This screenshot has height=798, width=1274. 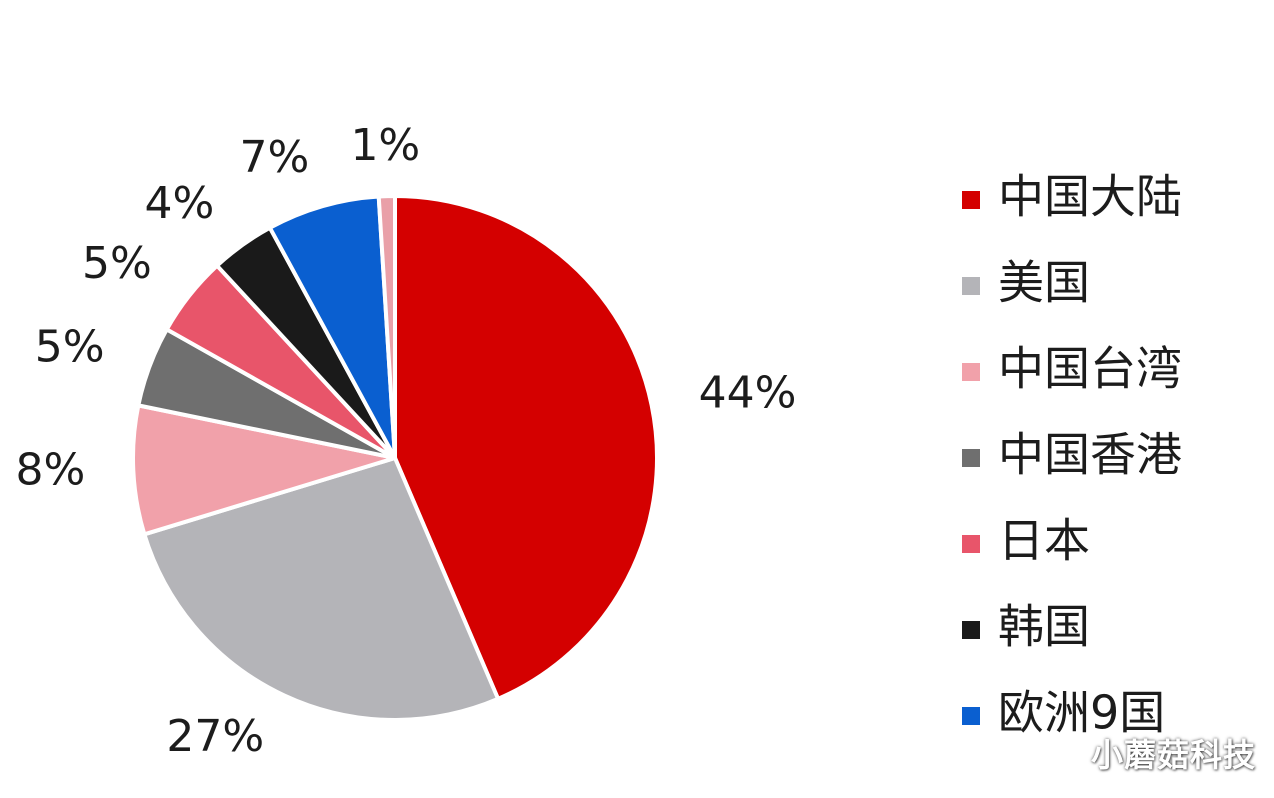 What do you see at coordinates (1090, 369) in the screenshot?
I see `legend-label-2: 中国台湾` at bounding box center [1090, 369].